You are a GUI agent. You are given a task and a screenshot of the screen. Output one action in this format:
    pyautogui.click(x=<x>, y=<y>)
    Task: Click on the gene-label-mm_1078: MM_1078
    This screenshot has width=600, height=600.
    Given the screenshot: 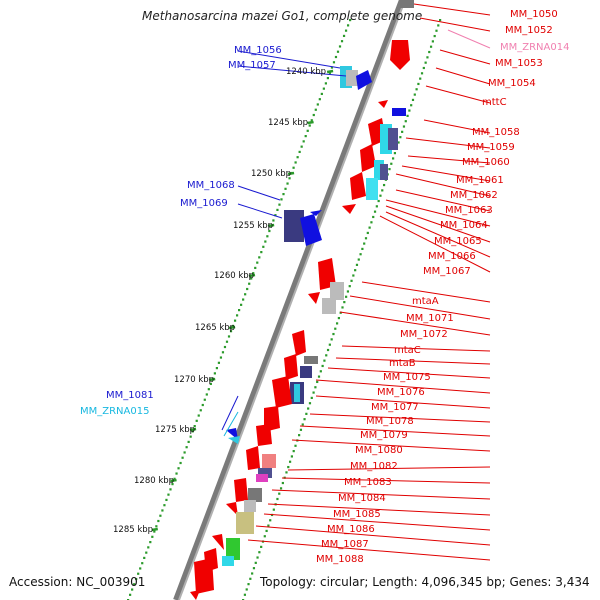 What is the action you would take?
    pyautogui.click(x=390, y=421)
    